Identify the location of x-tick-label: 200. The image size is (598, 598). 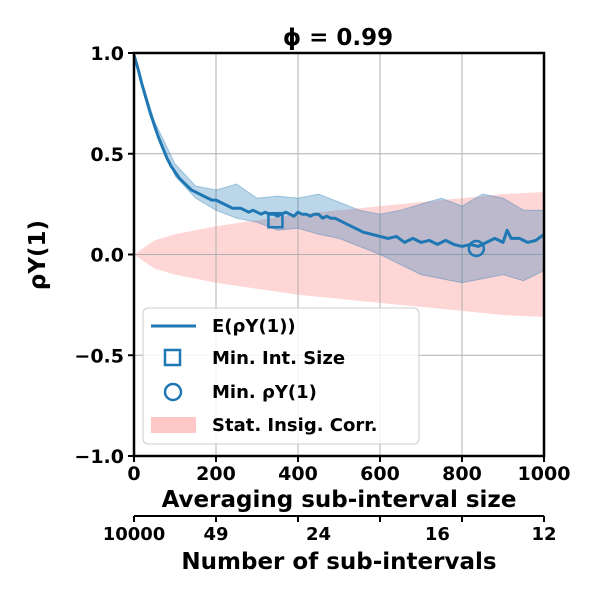
(216, 474).